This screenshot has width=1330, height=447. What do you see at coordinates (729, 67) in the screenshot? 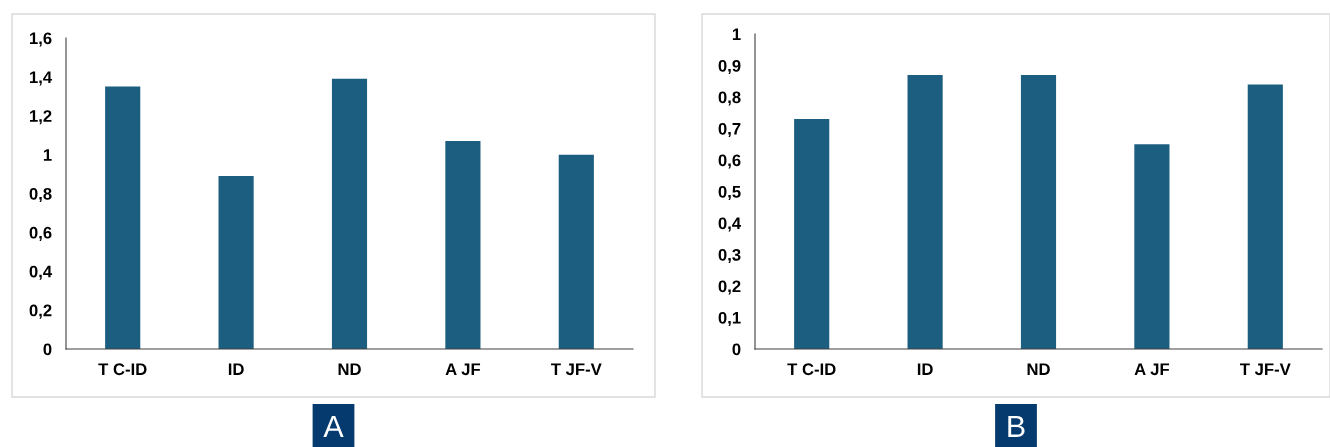
I see `y-tick-label: 0,9` at bounding box center [729, 67].